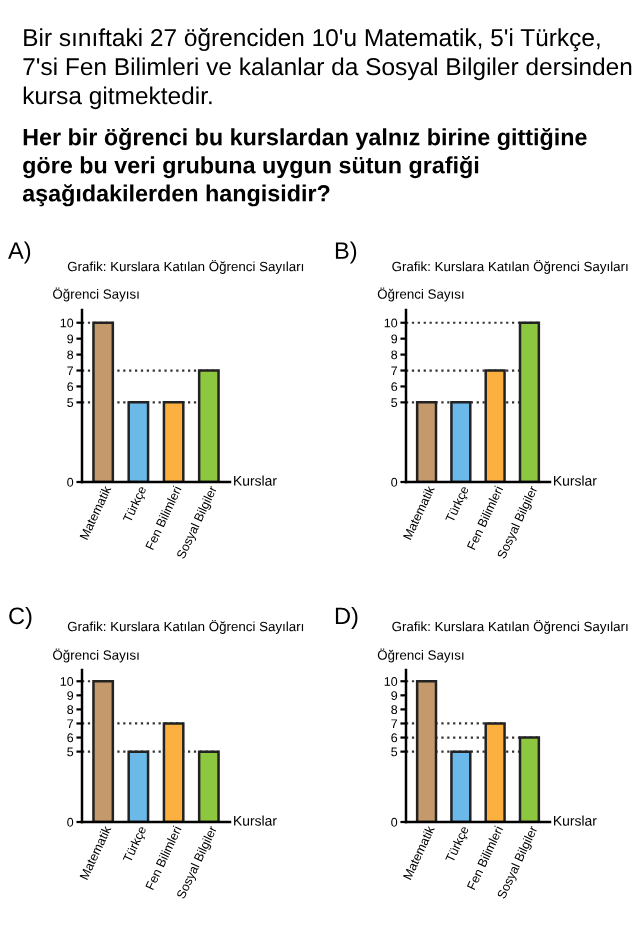  I want to click on text: A), so click(19, 252).